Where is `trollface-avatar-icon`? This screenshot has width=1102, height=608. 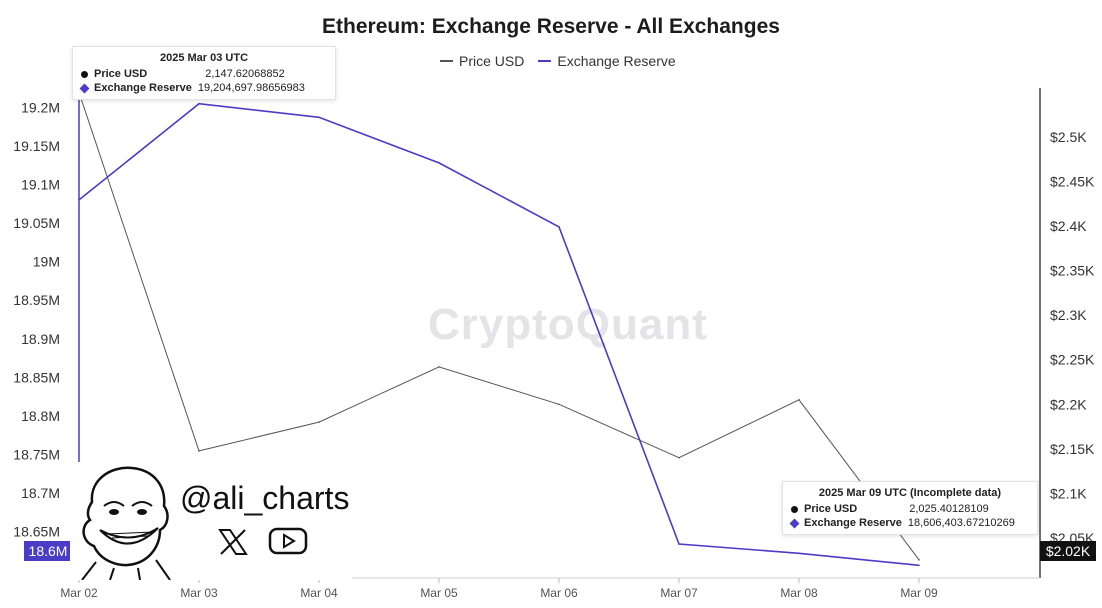 trollface-avatar-icon is located at coordinates (126, 523).